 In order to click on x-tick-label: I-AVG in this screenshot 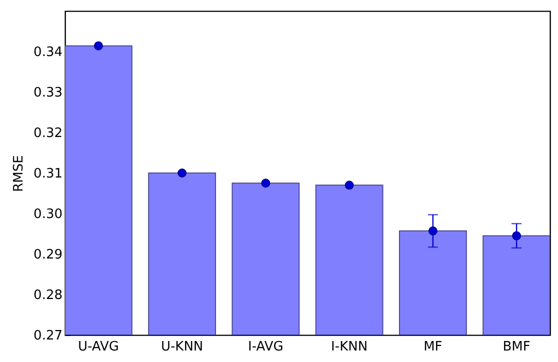, I will do `click(266, 347)`.